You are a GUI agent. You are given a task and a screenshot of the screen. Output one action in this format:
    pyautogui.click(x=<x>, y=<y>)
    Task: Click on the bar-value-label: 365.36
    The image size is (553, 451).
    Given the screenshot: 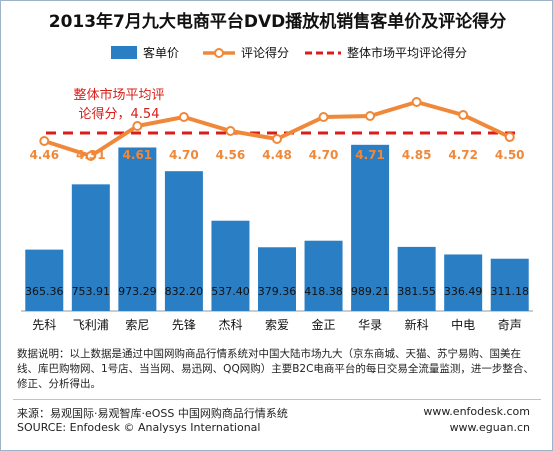 What is the action you would take?
    pyautogui.click(x=44, y=291)
    